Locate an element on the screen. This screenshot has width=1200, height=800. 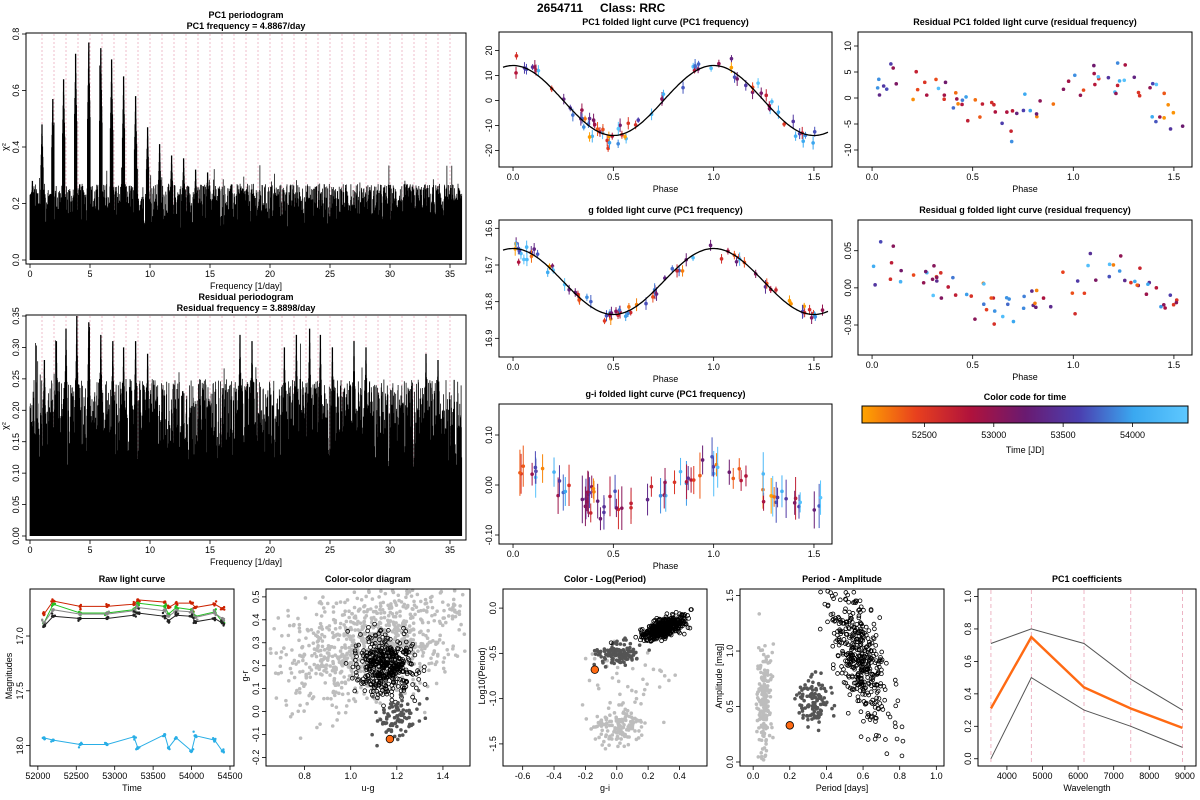
colorbar-ticks: 52500 53000 53500 54000 is located at coordinates (1028, 431).